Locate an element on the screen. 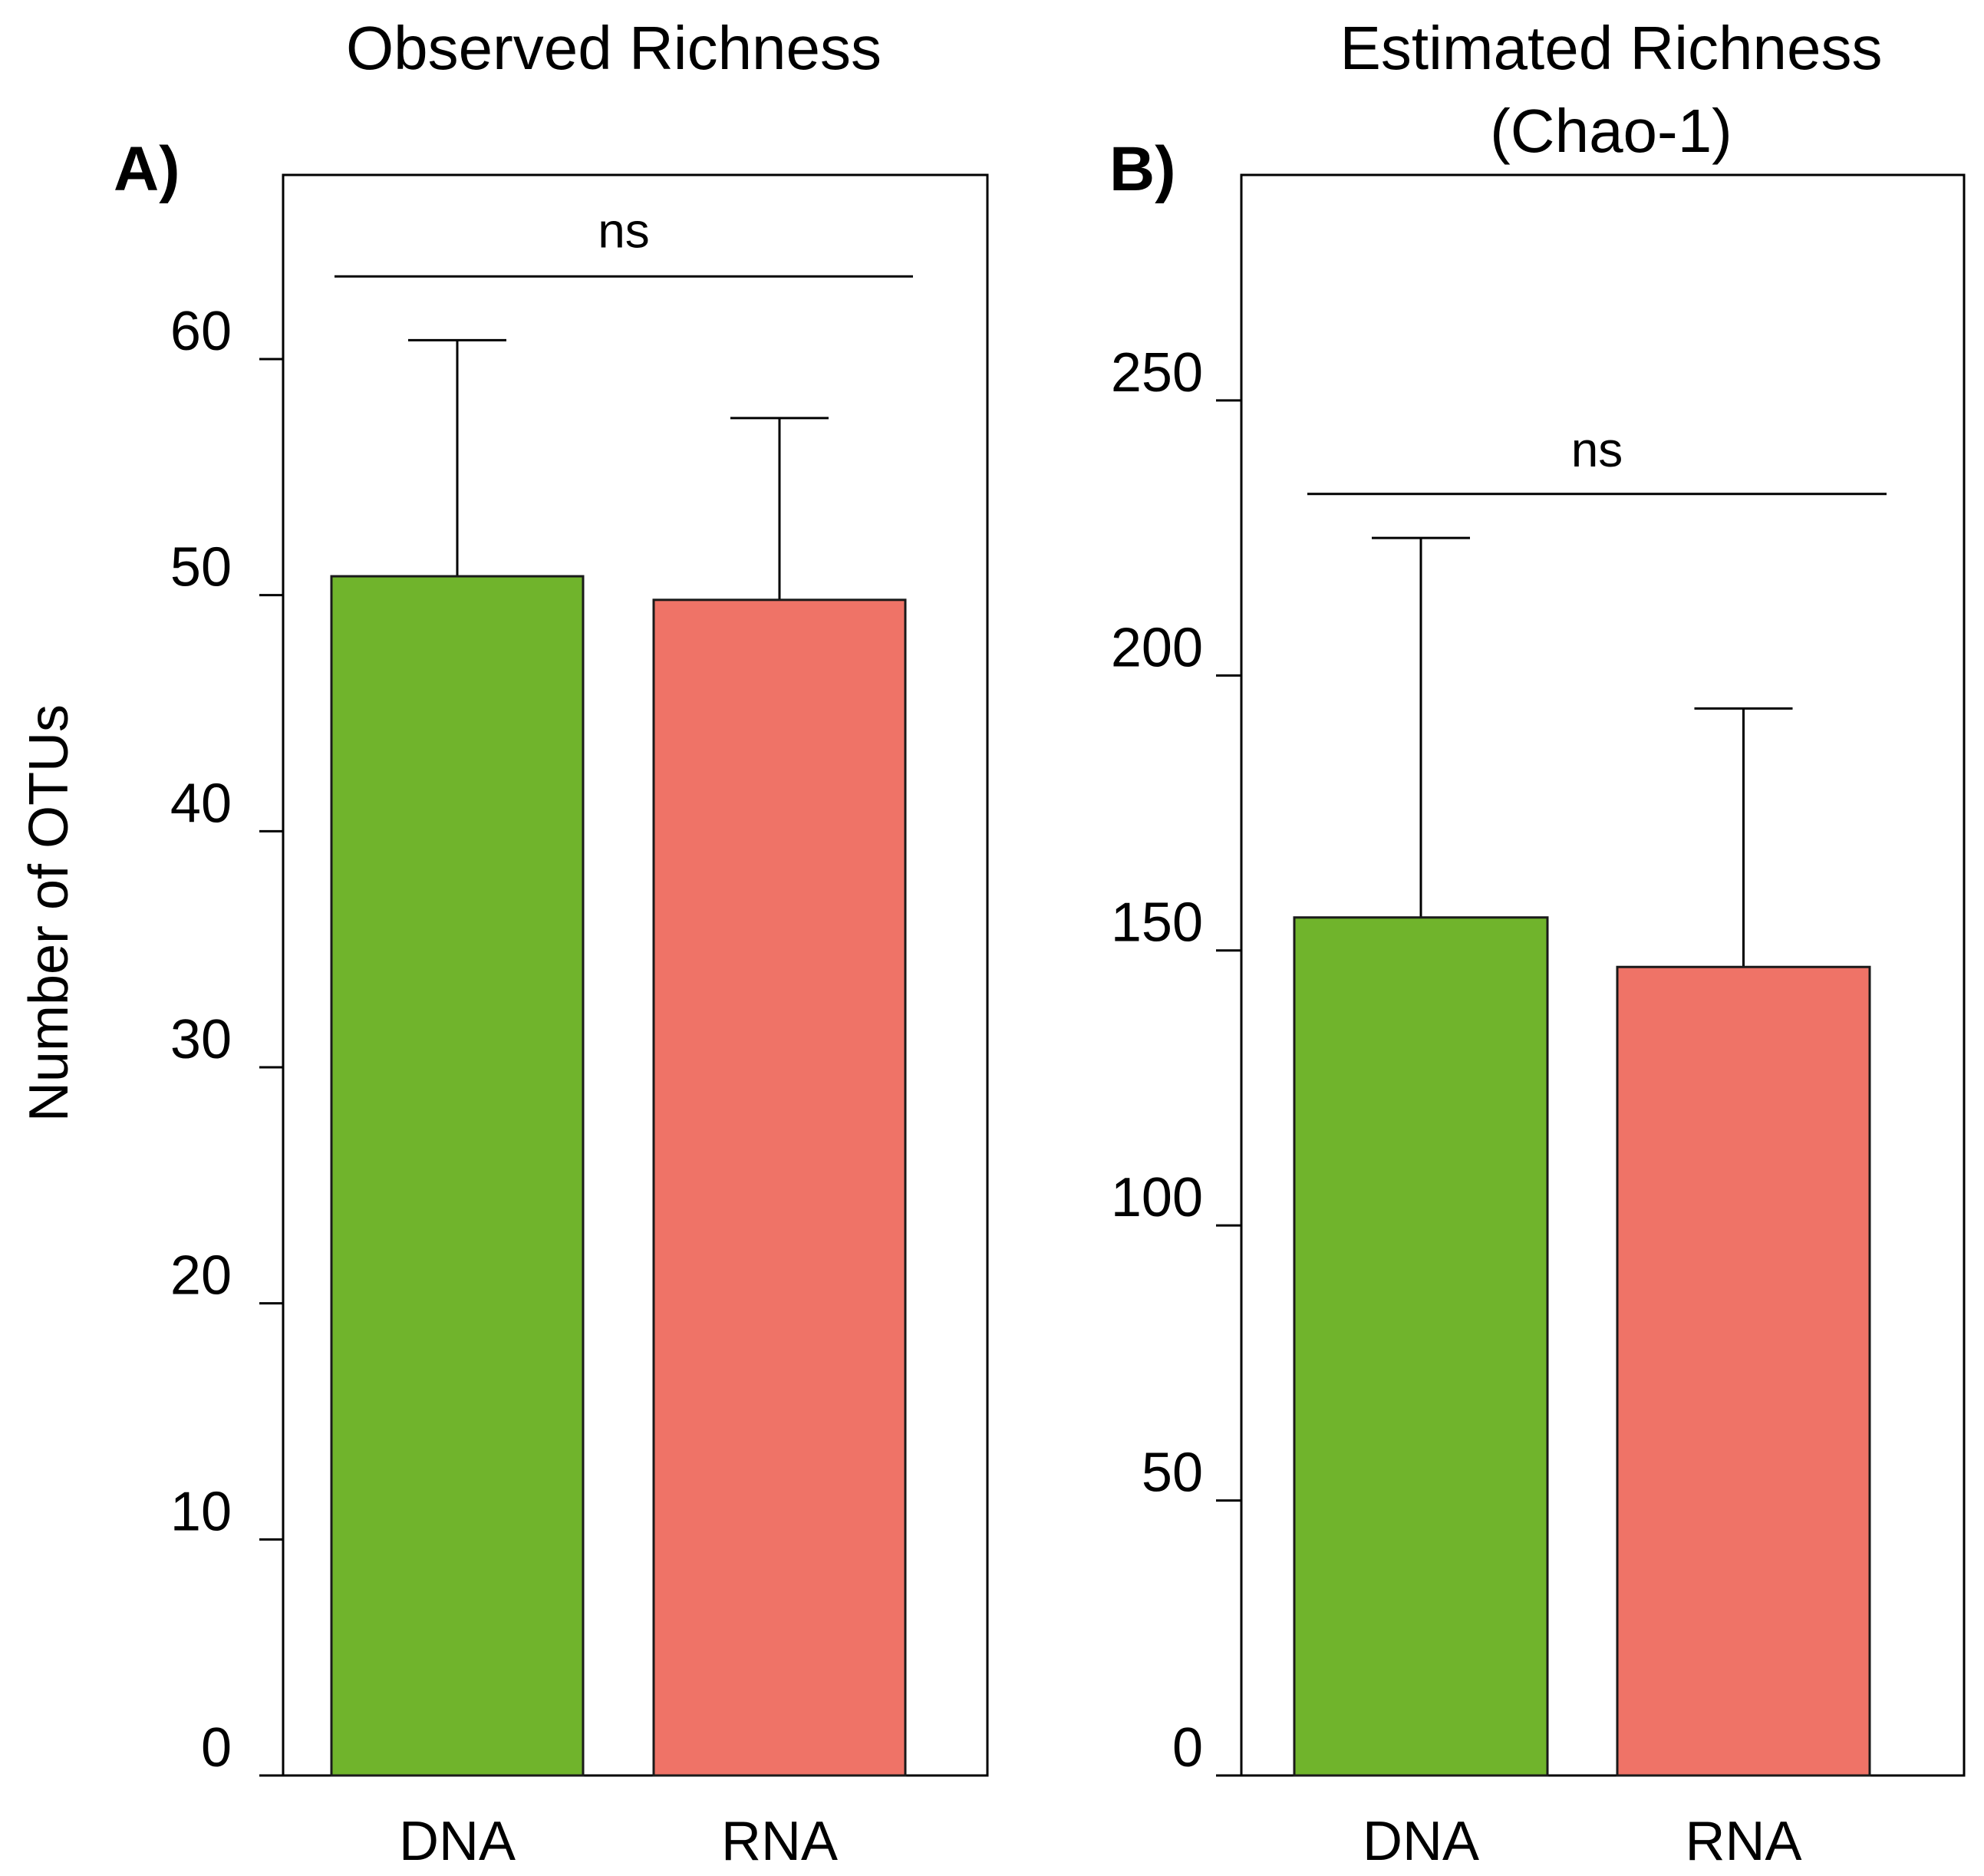 This screenshot has height=1876, width=1984. panel-a-y-ticks: 0 10 20 30 40 50 60 is located at coordinates (227, 977).